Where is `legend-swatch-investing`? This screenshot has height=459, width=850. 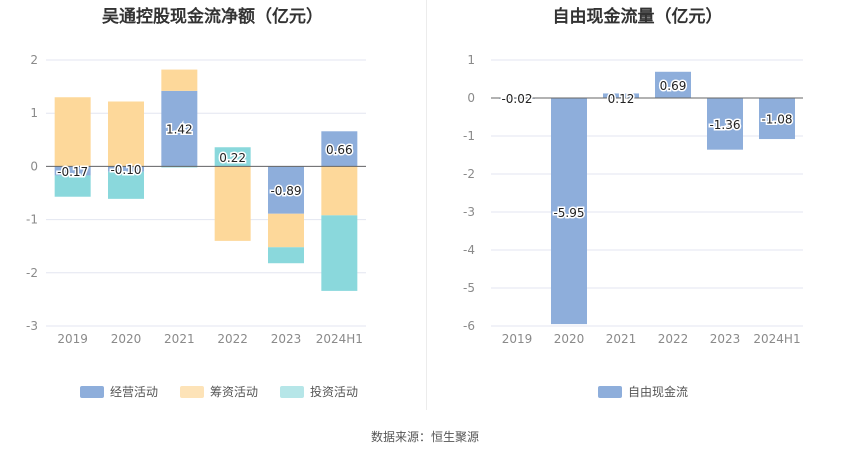 legend-swatch-investing is located at coordinates (292, 391).